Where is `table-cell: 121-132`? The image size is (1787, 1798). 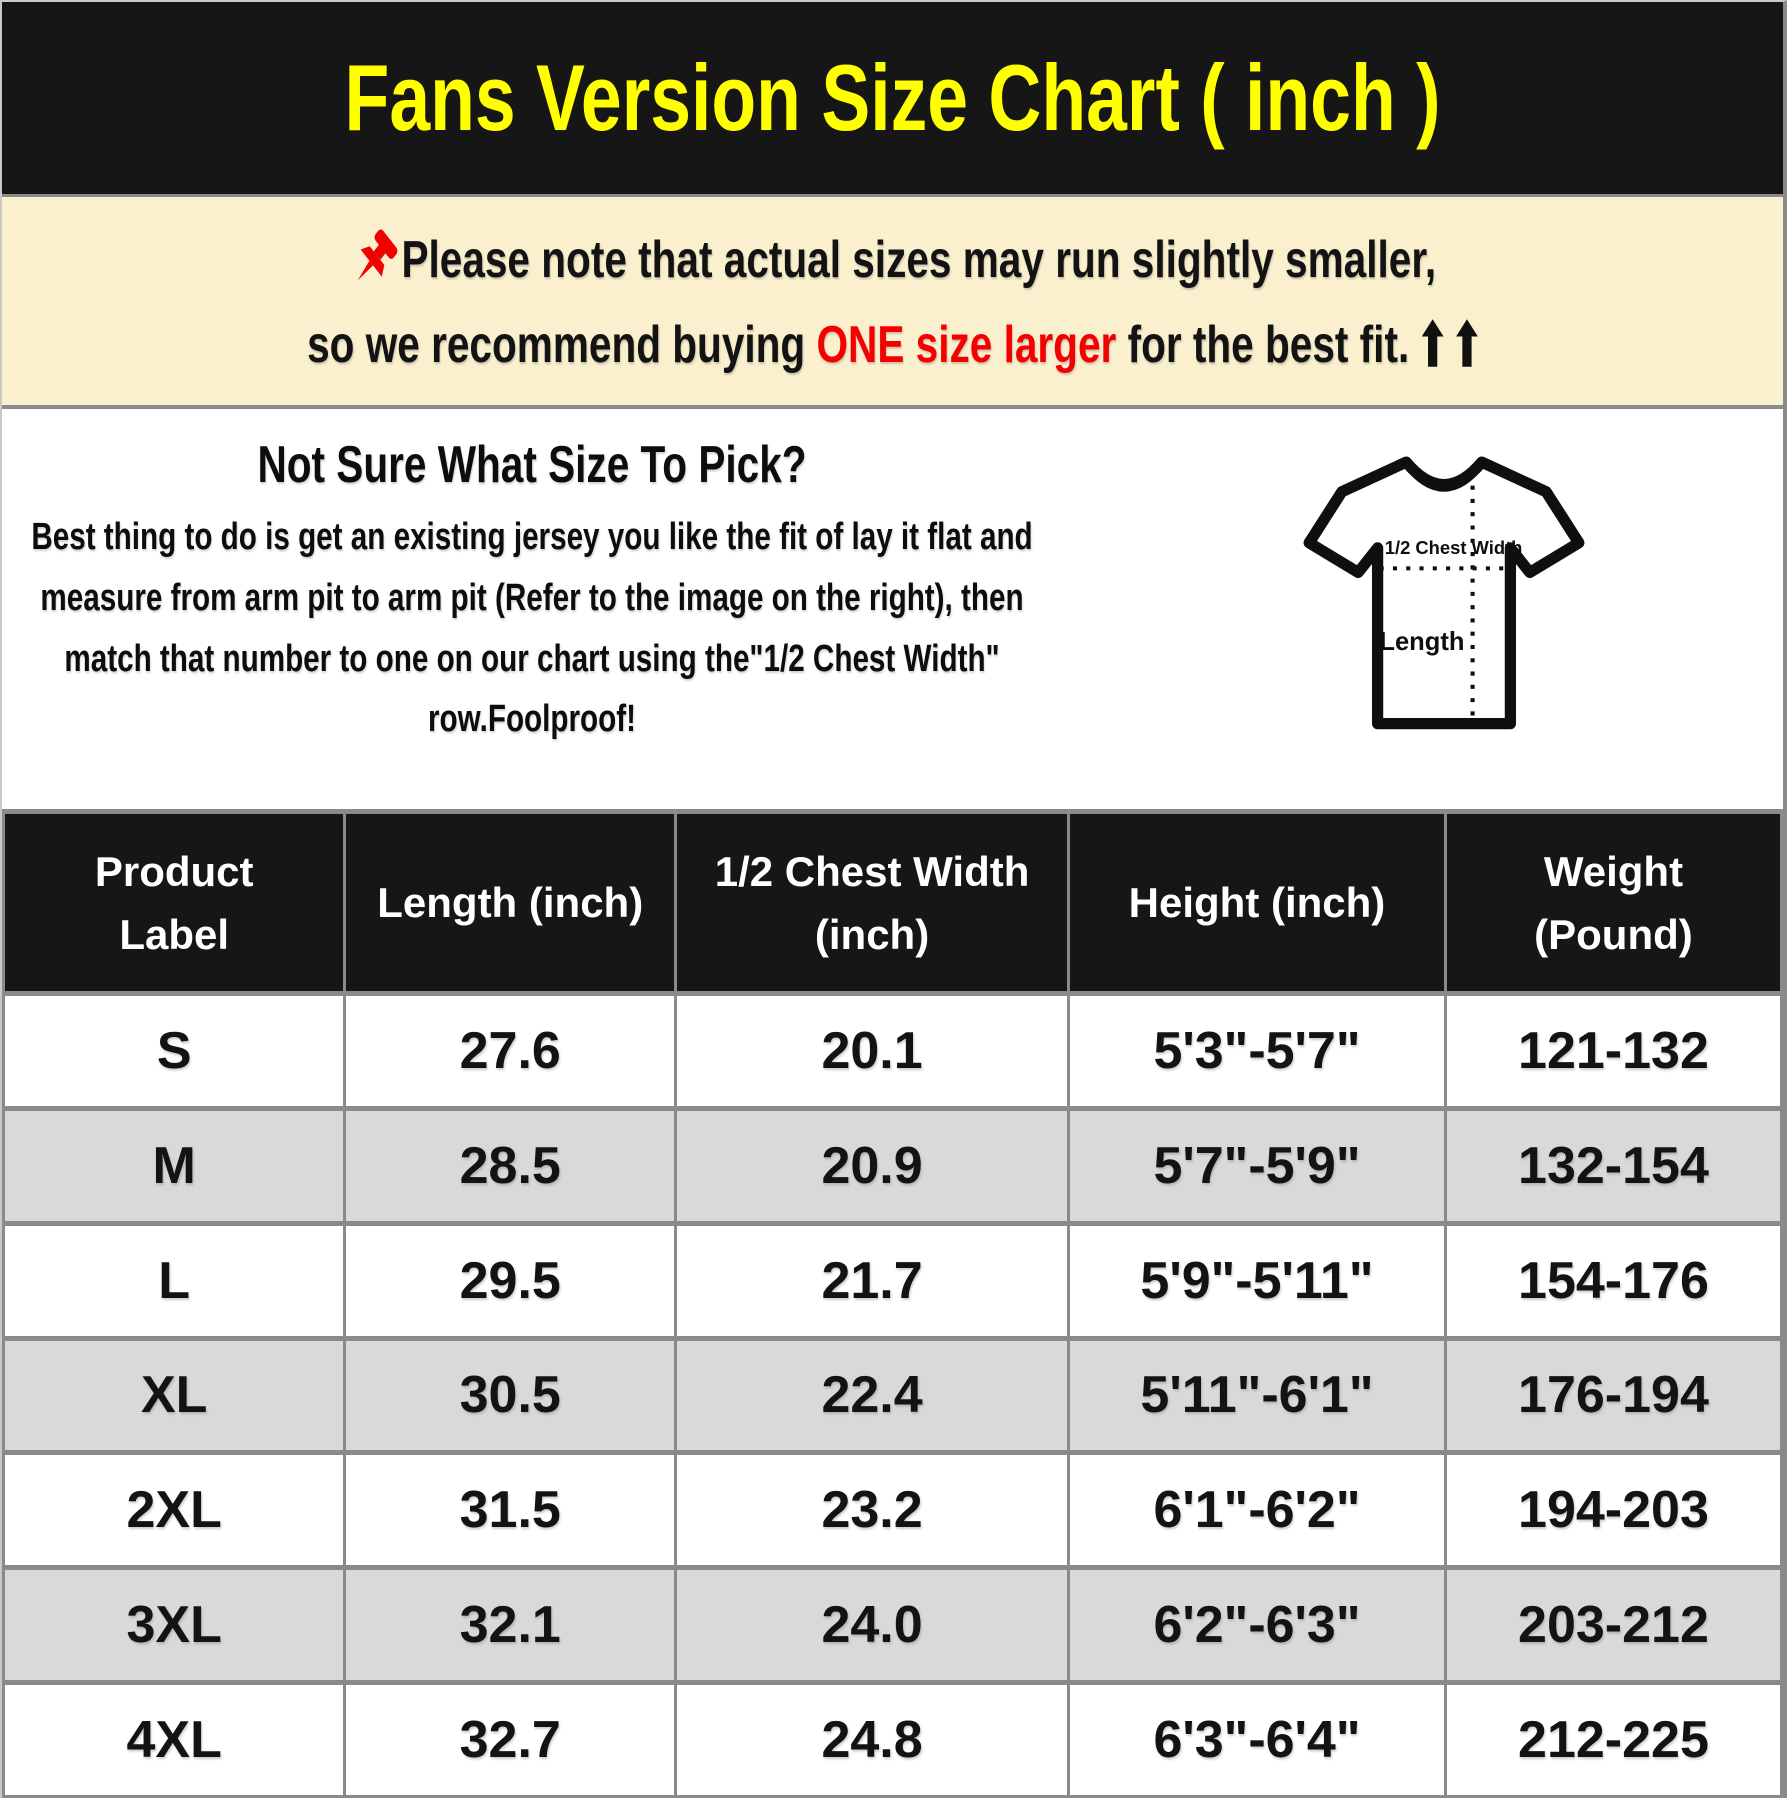
table-cell: 121-132 is located at coordinates (1613, 1051).